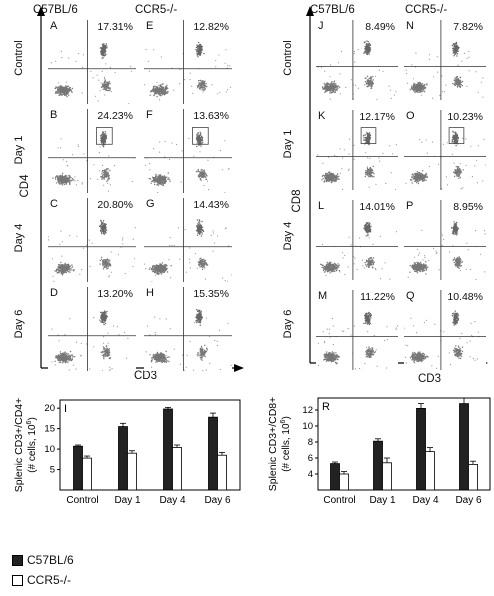 This screenshot has height=596, width=494. Describe the element at coordinates (92, 62) in the screenshot. I see `flow-scatter-a` at that location.